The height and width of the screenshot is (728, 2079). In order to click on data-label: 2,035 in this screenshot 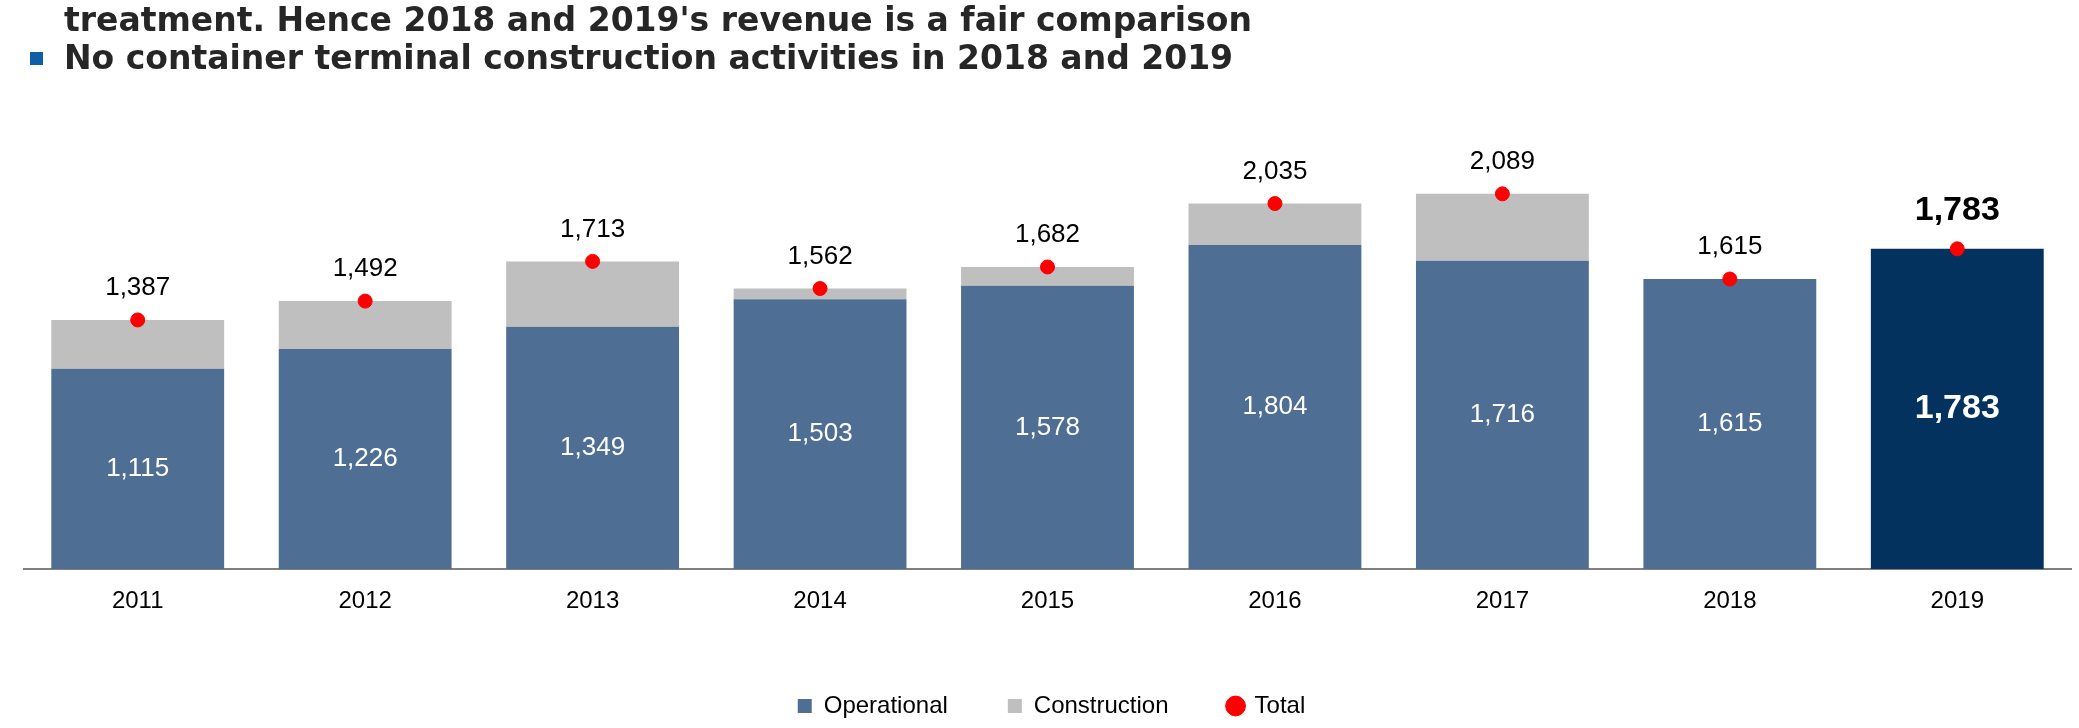, I will do `click(1275, 169)`.